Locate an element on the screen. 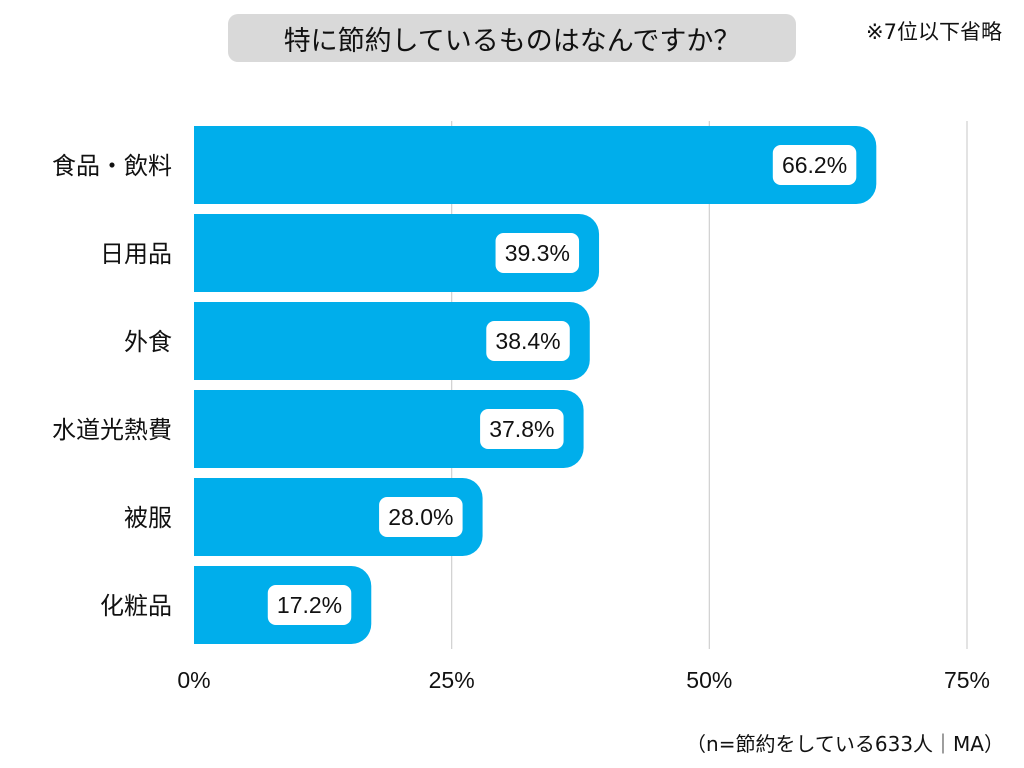 Image resolution: width=1024 pixels, height=768 pixels. category-label-5: 化粧品 is located at coordinates (136, 606).